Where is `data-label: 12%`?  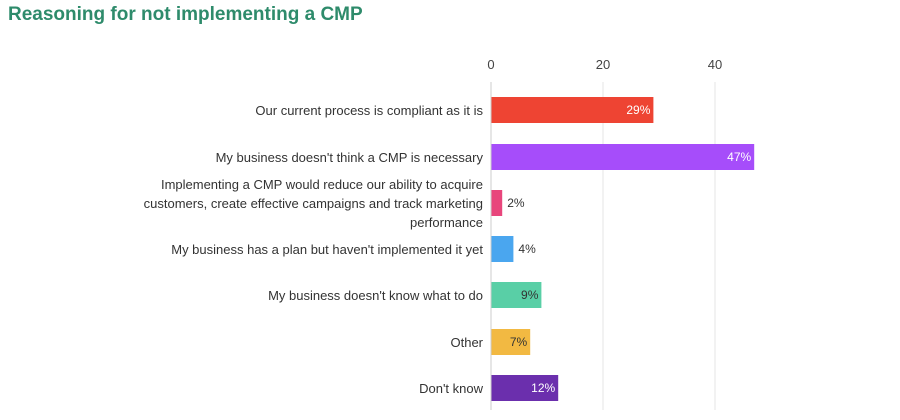 data-label: 12% is located at coordinates (543, 388).